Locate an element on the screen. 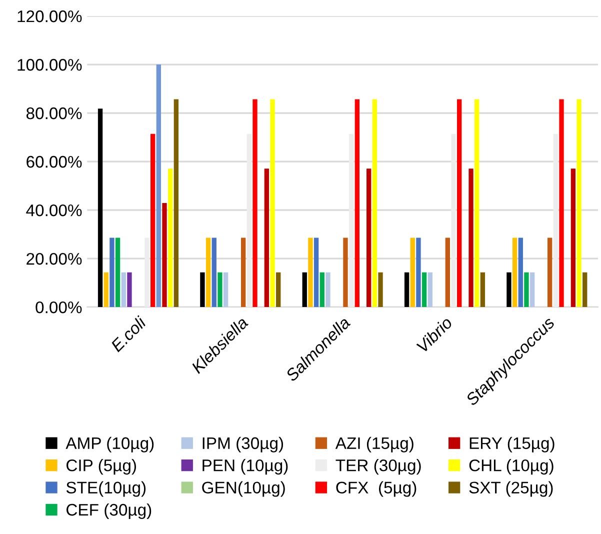 This screenshot has height=534, width=601. legend-label: AZI (15µg) is located at coordinates (374, 444).